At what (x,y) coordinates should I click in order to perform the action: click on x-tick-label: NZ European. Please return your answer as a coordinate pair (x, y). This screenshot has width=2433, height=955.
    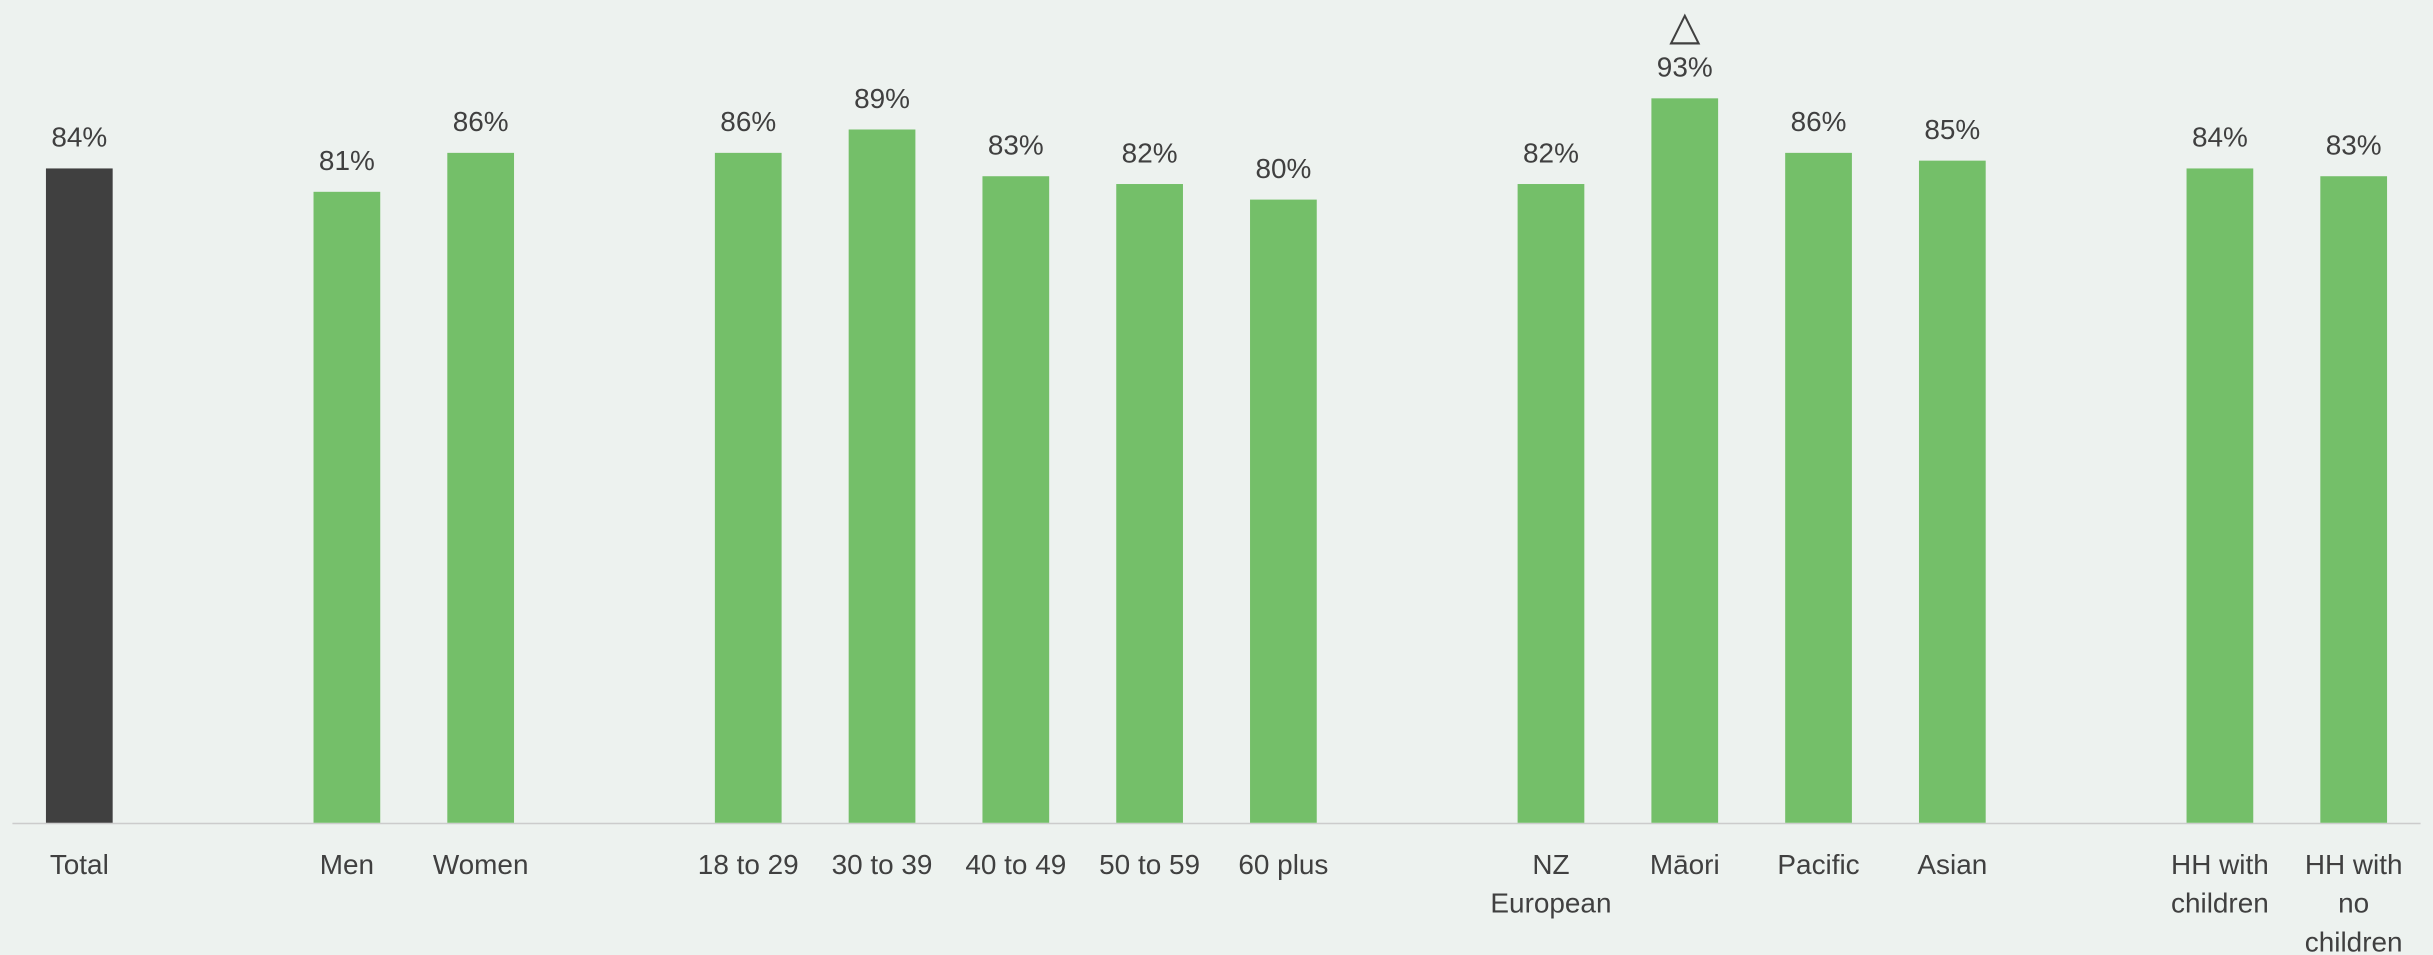
    Looking at the image, I should click on (1550, 884).